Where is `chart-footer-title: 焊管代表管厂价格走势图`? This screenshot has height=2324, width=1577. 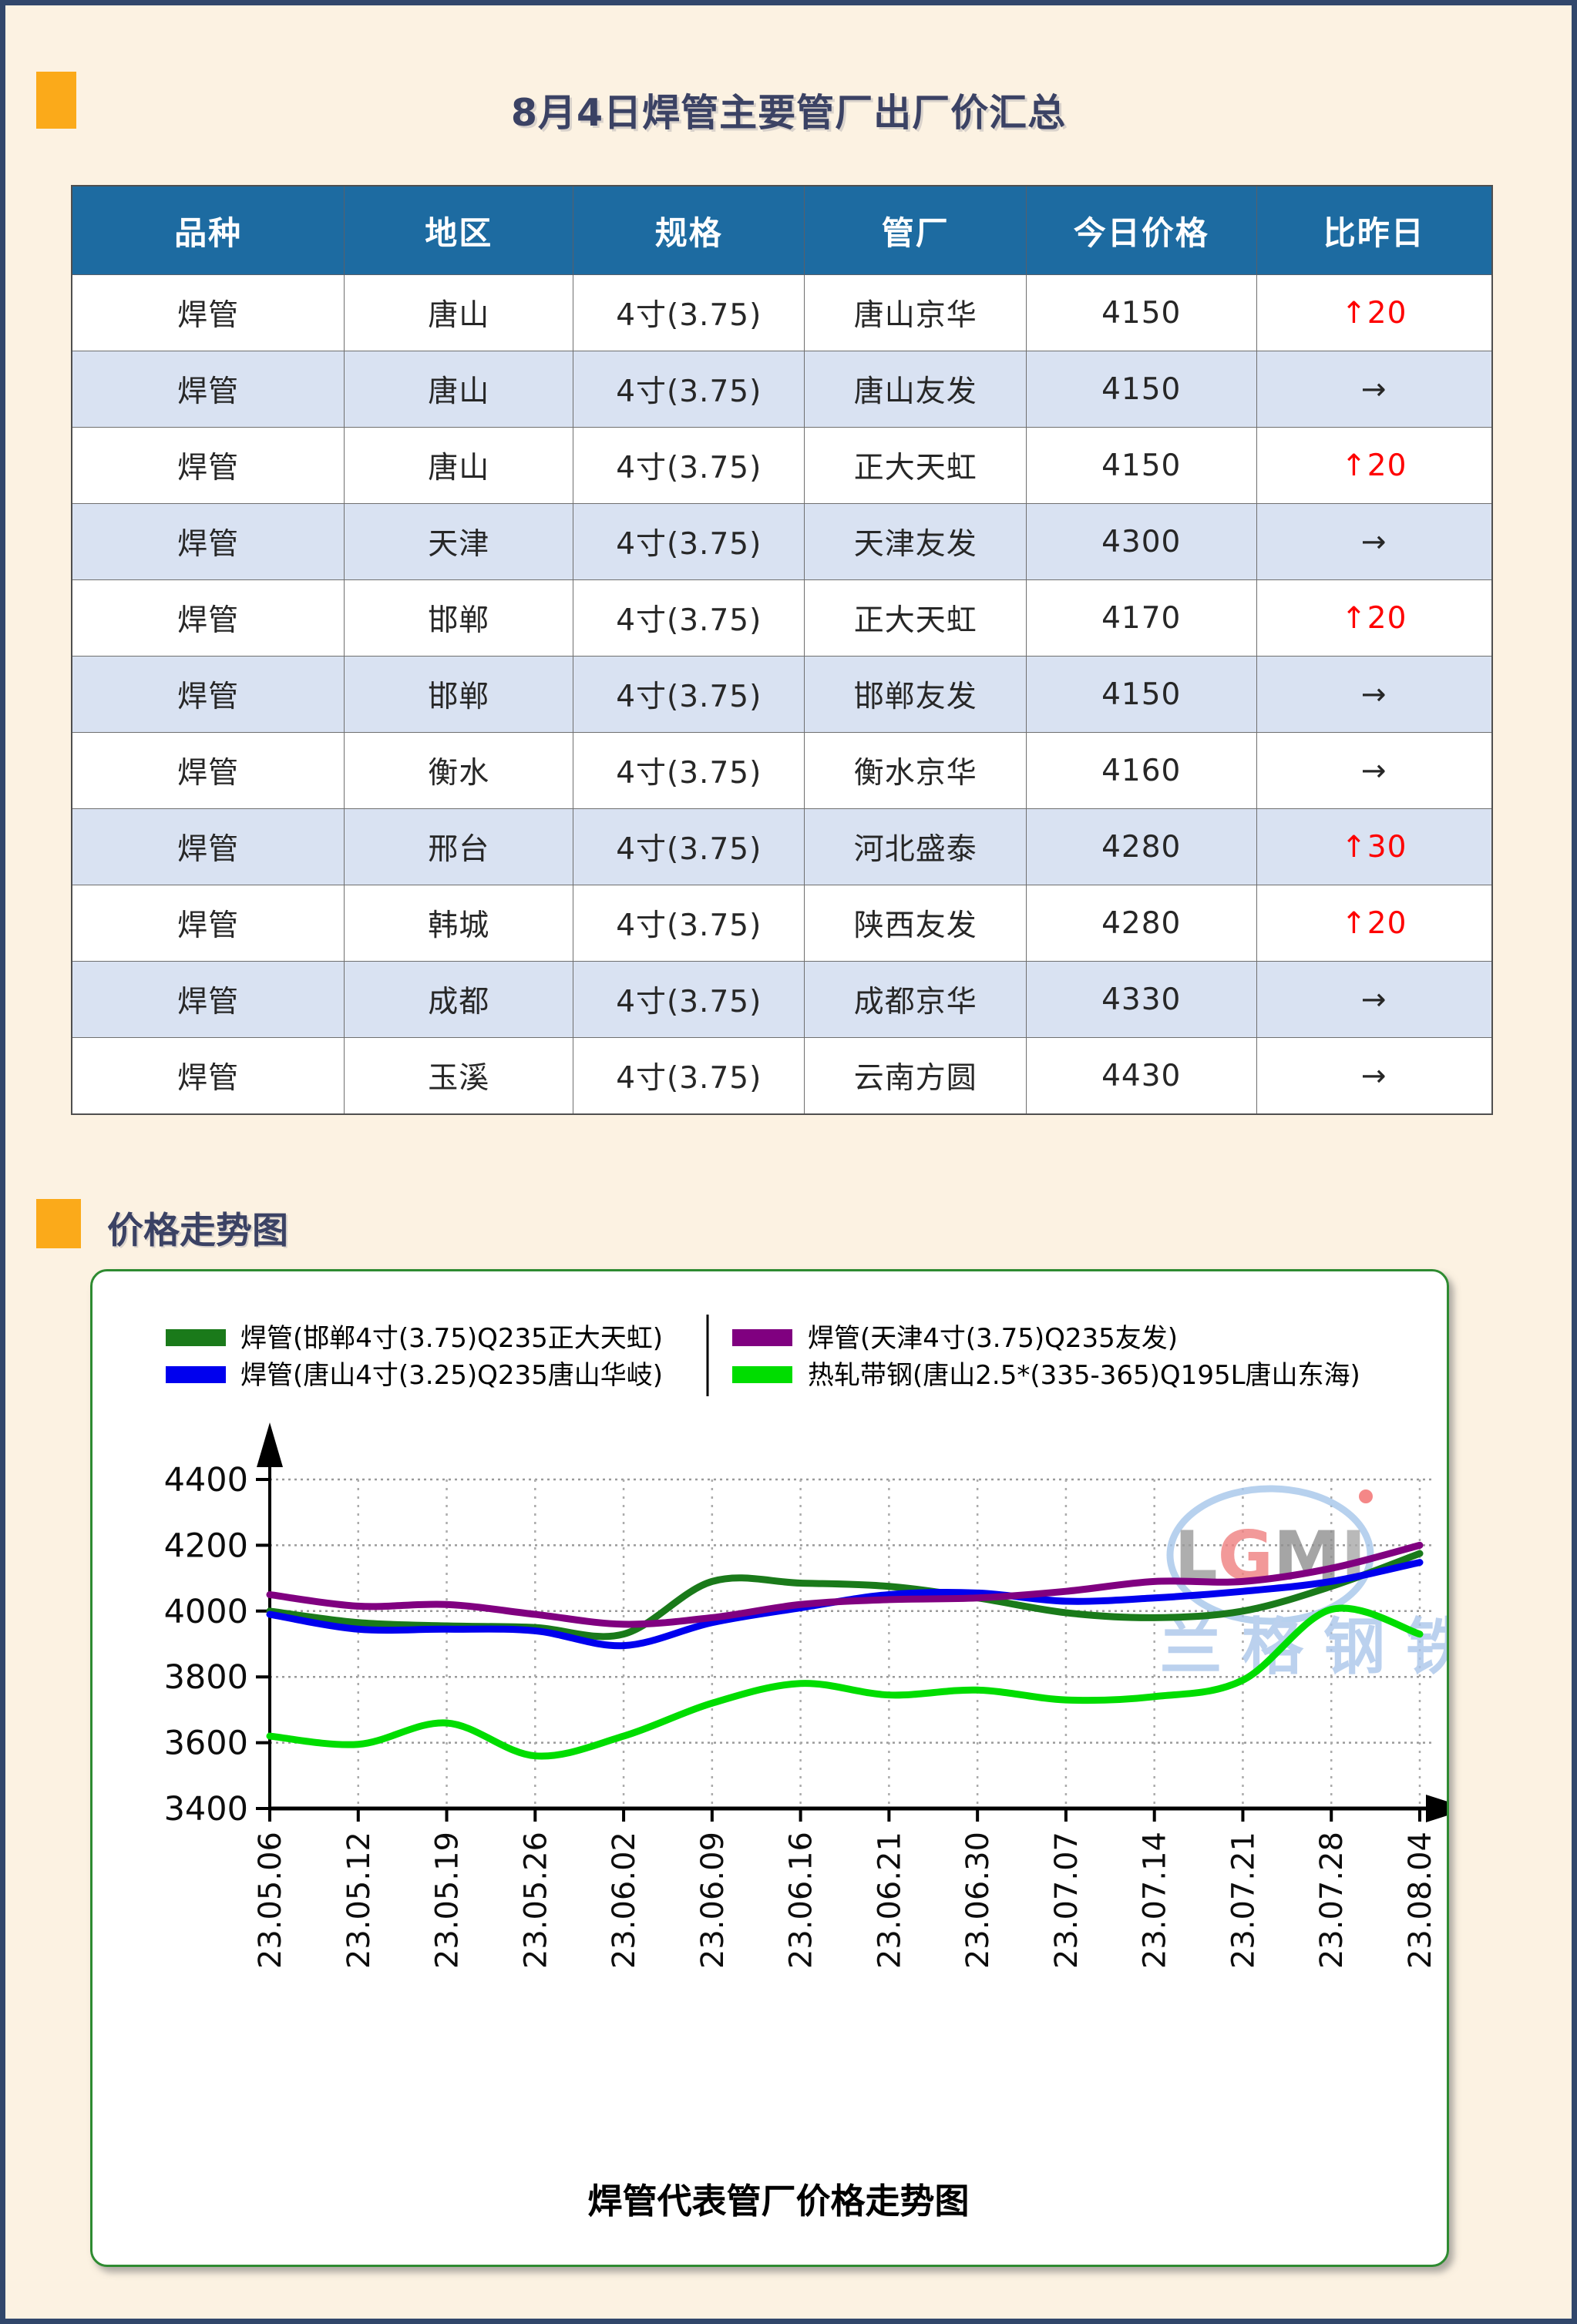
chart-footer-title: 焊管代表管厂价格走势图 is located at coordinates (778, 2201).